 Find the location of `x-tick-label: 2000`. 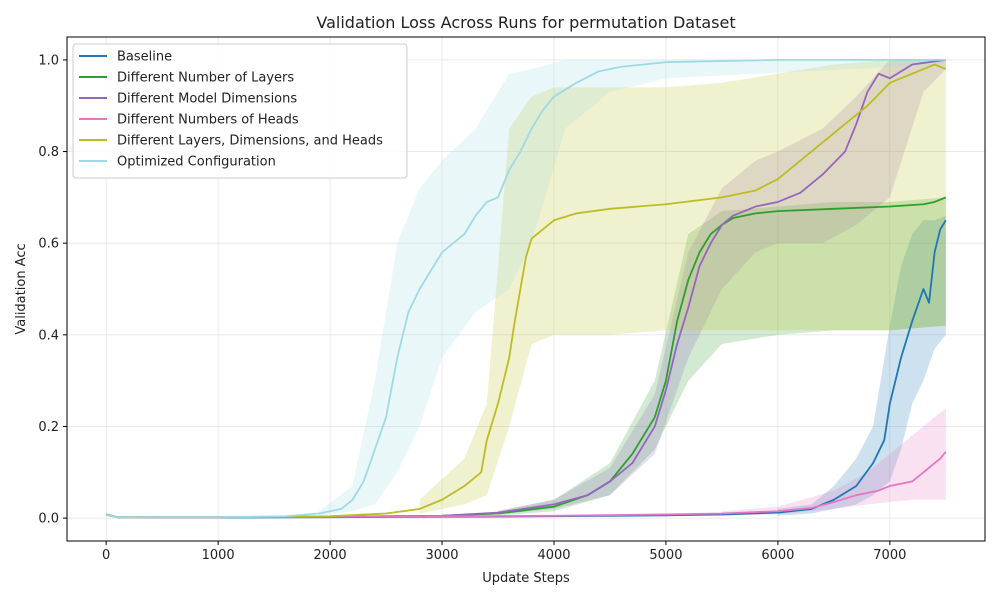

x-tick-label: 2000 is located at coordinates (330, 555).